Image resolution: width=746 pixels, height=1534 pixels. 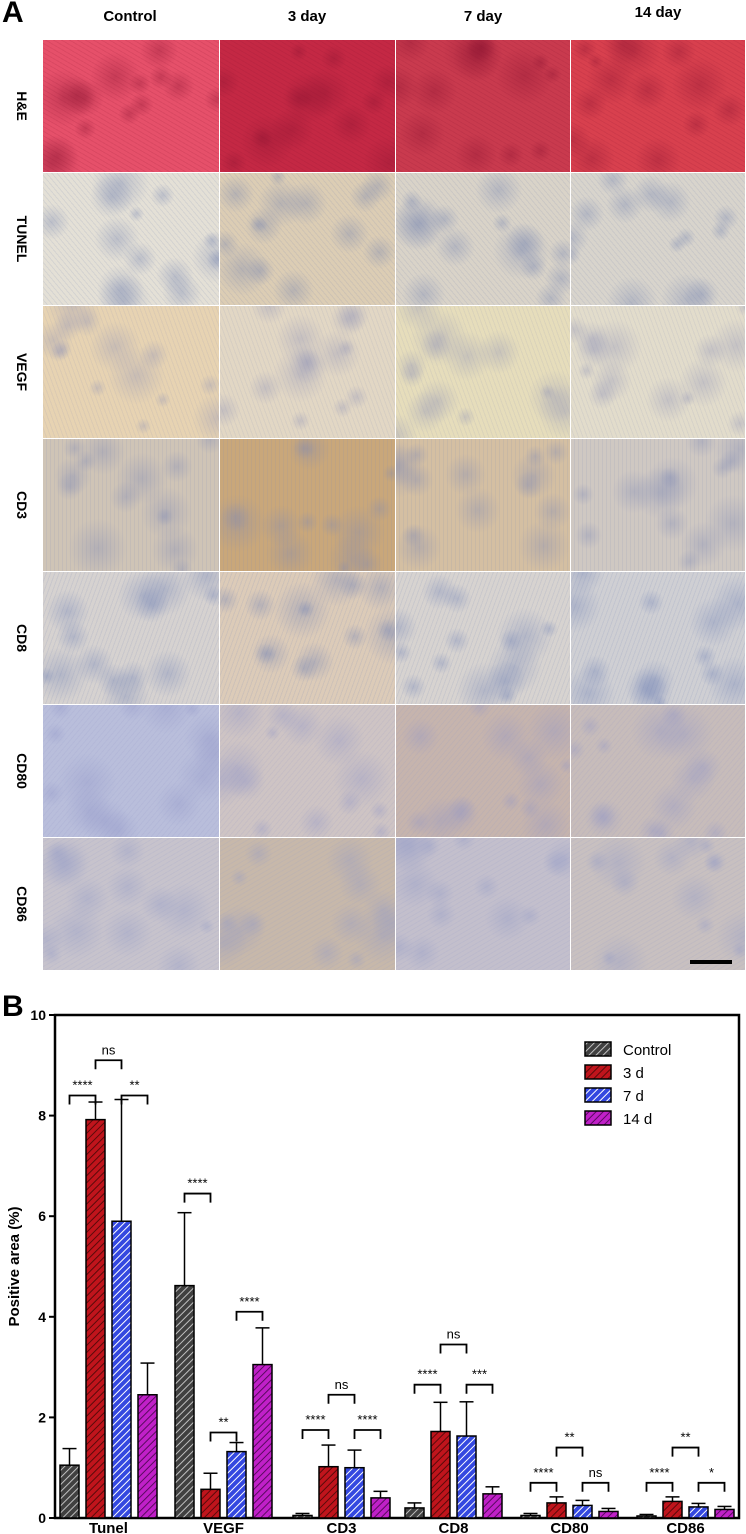 I want to click on category-label: CD86, so click(x=685, y=1527).